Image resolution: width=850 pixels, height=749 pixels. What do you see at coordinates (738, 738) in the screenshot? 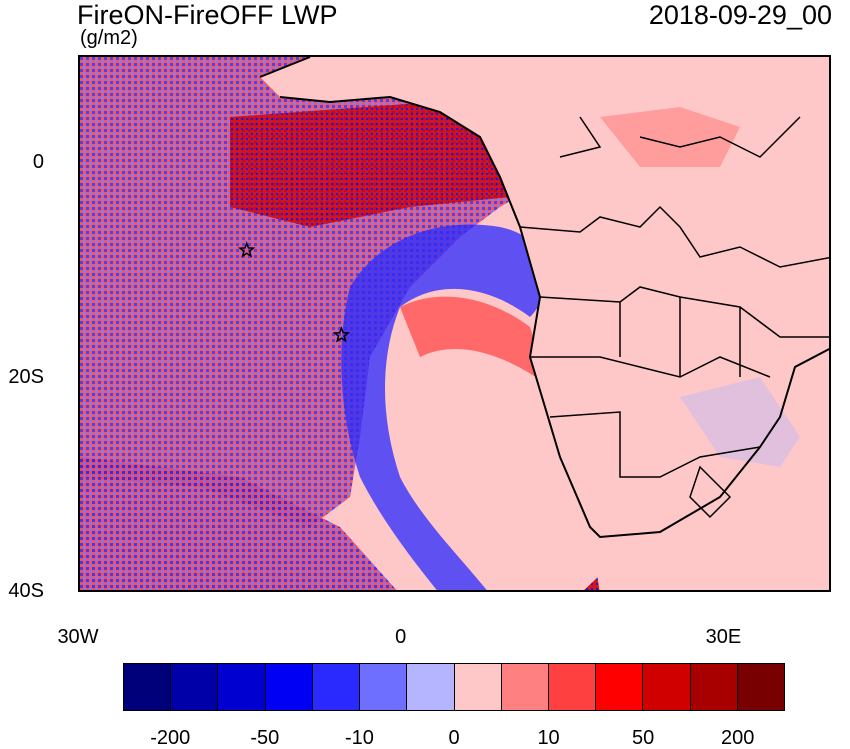
I see `colorbar-tick-label: 200` at bounding box center [738, 738].